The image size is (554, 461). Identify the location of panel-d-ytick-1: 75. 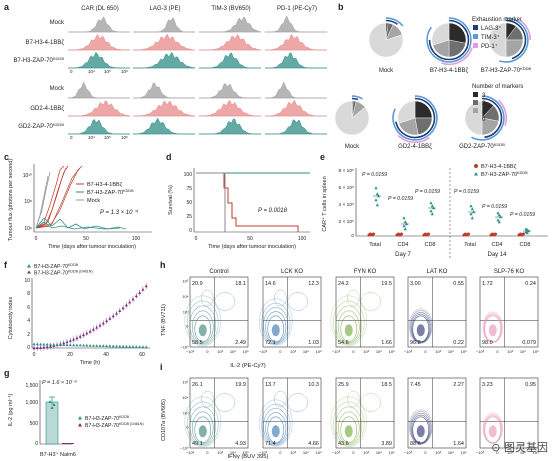
(189, 189).